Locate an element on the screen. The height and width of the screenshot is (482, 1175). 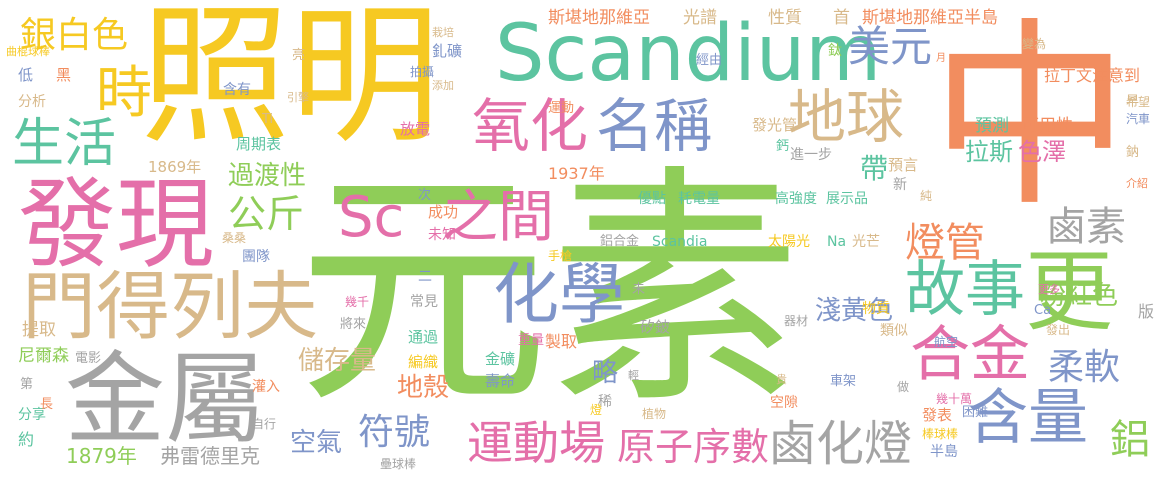
word-zaipei: 栽培 is located at coordinates (443, 32).